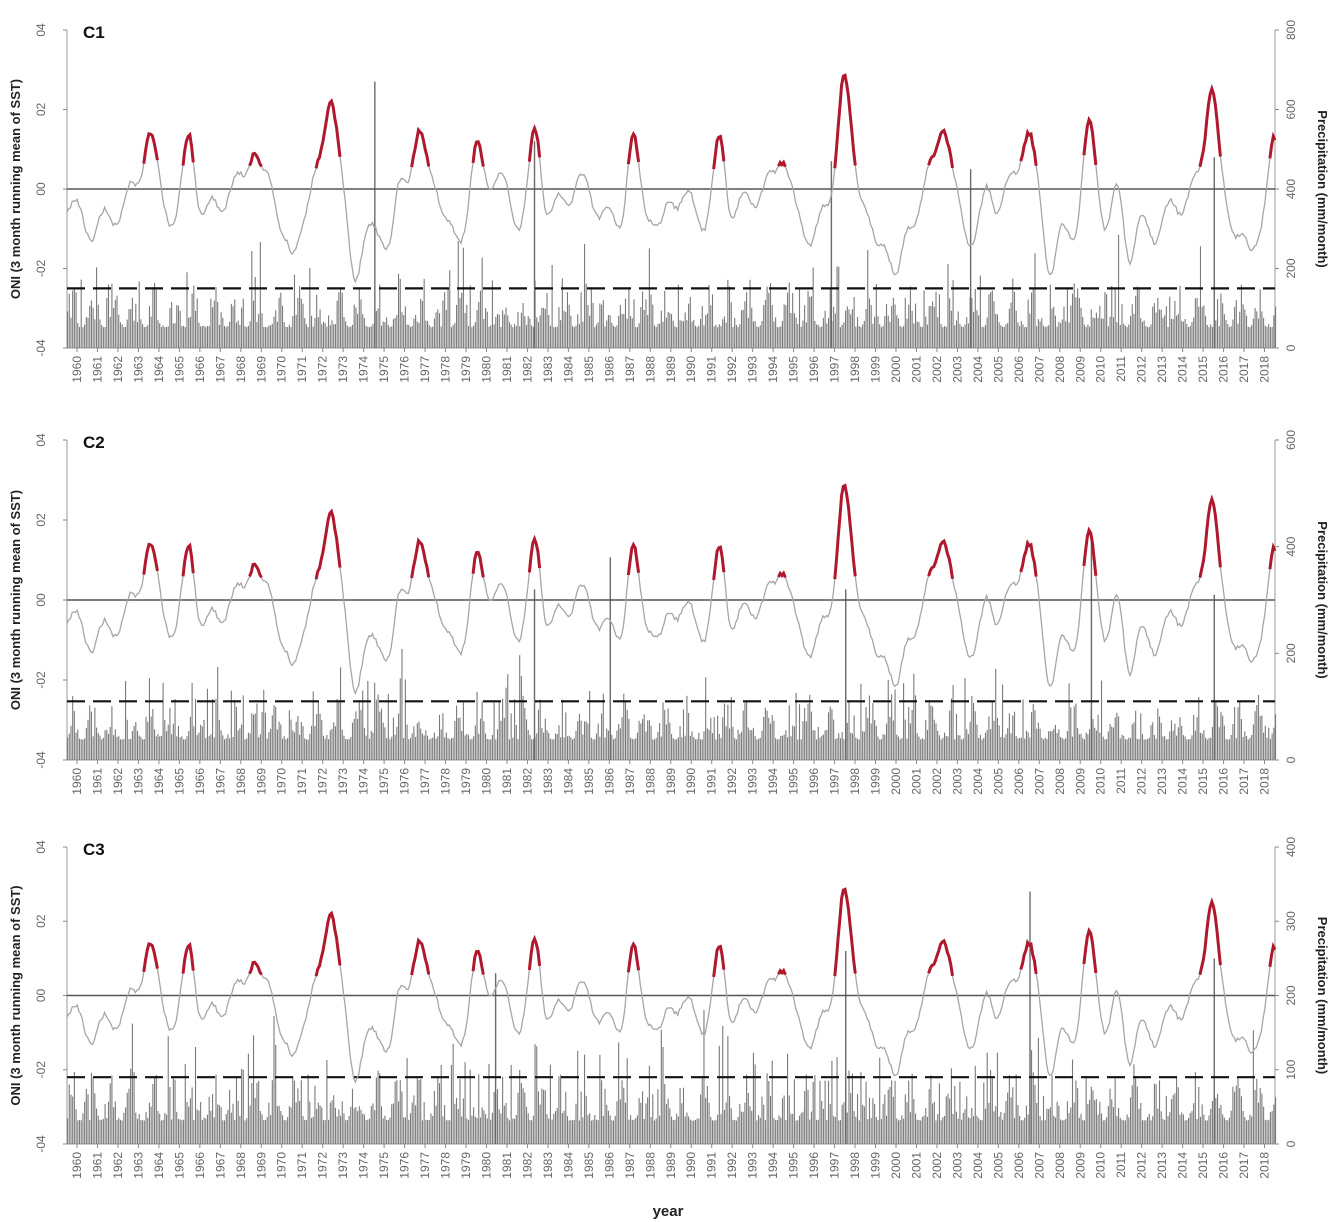 Image resolution: width=1335 pixels, height=1222 pixels. I want to click on year-tick-label: 1980, so click(486, 781).